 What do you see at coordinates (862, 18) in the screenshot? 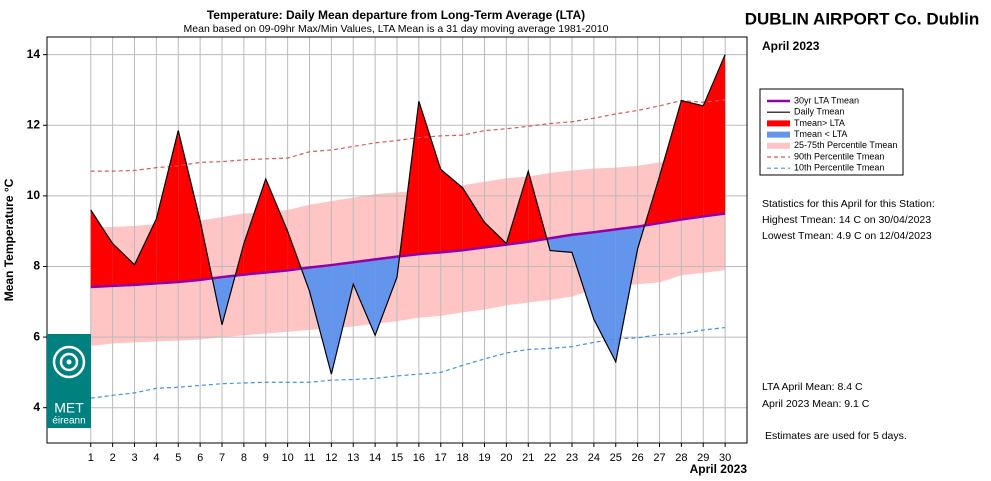
I see `station-name: DUBLIN AIRPORT Co. Dublin` at bounding box center [862, 18].